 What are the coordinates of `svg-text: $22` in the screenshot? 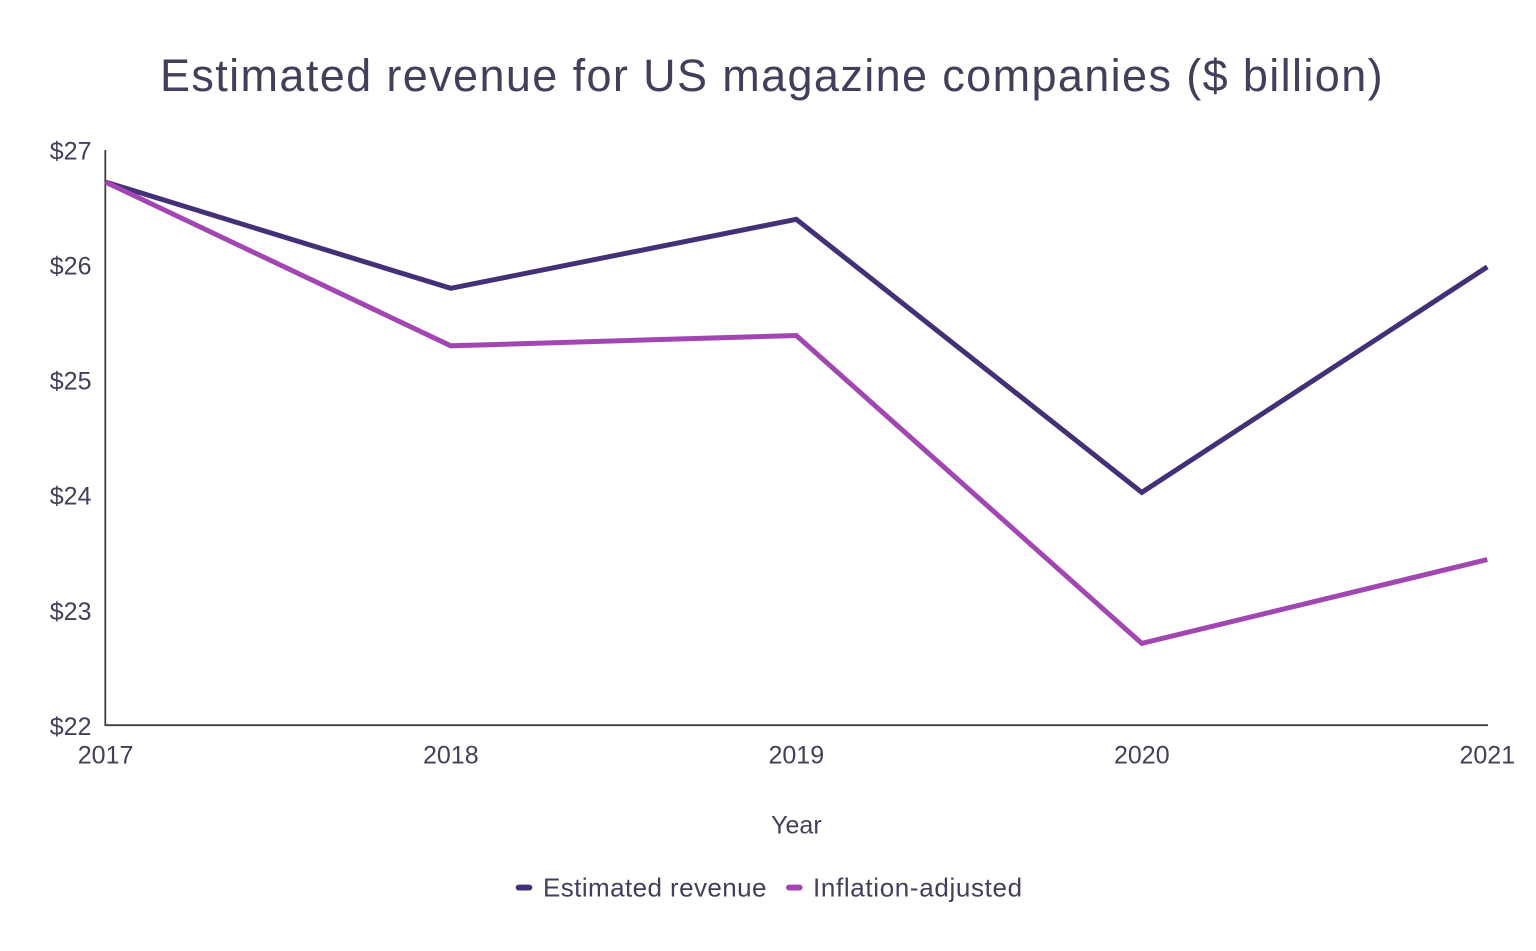 It's located at (71, 727).